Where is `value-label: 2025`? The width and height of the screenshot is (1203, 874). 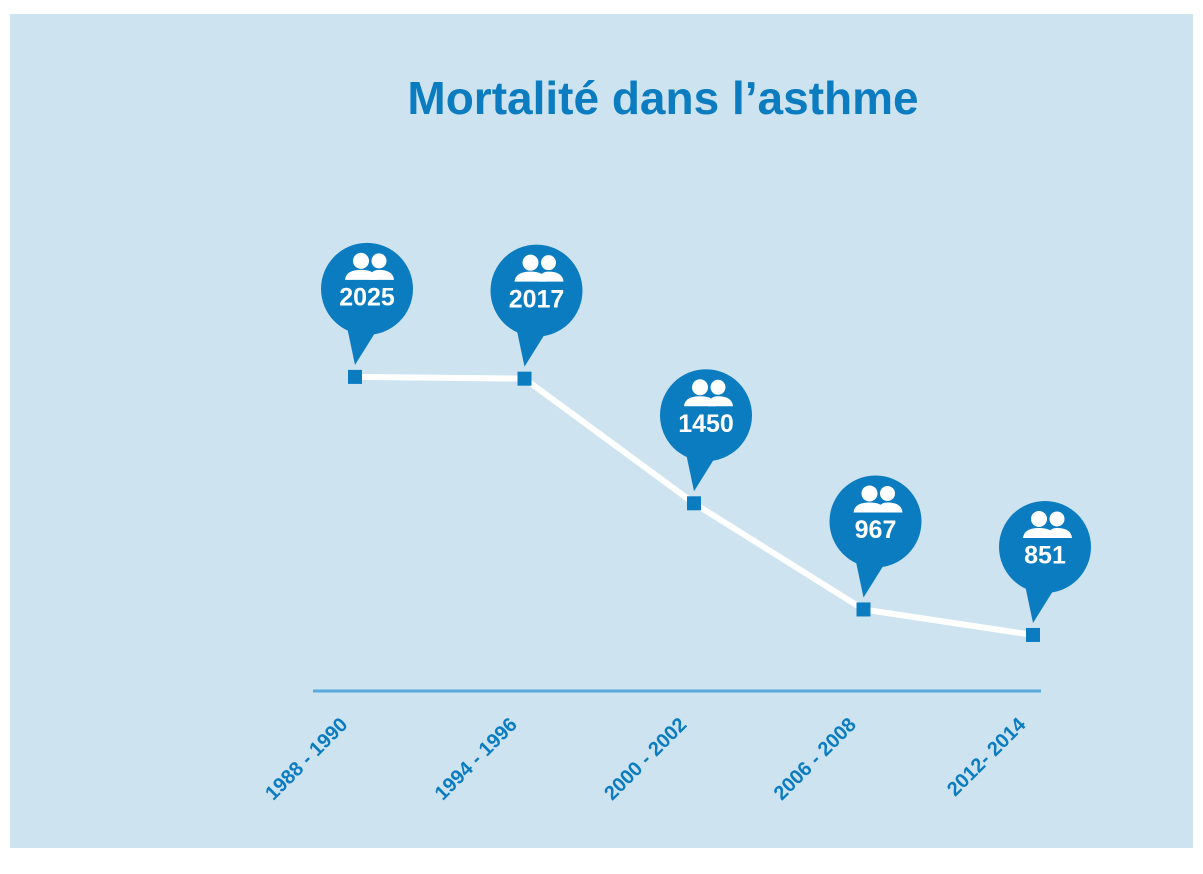
value-label: 2025 is located at coordinates (367, 298).